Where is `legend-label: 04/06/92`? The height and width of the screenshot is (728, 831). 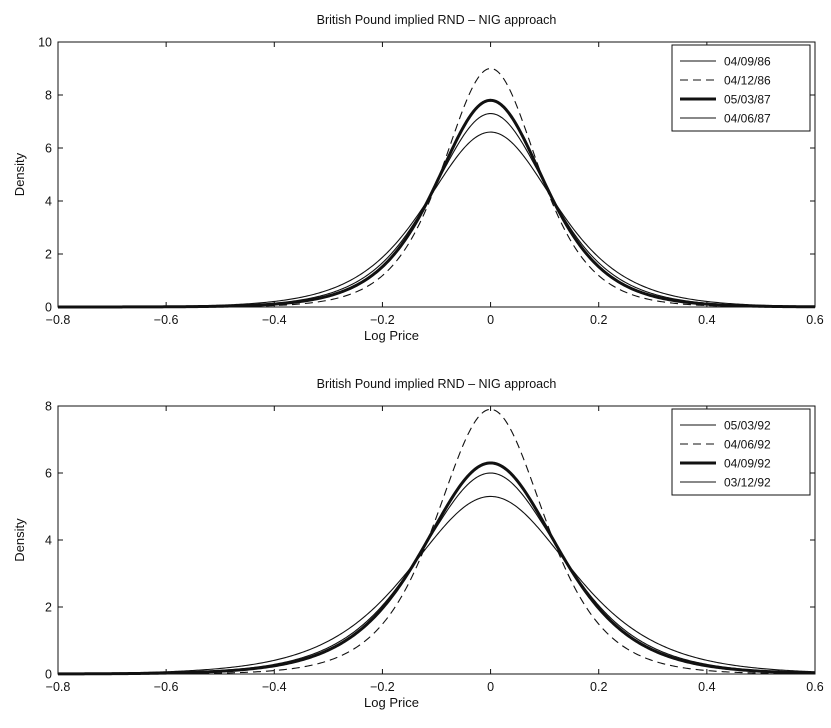 legend-label: 04/06/92 is located at coordinates (747, 445).